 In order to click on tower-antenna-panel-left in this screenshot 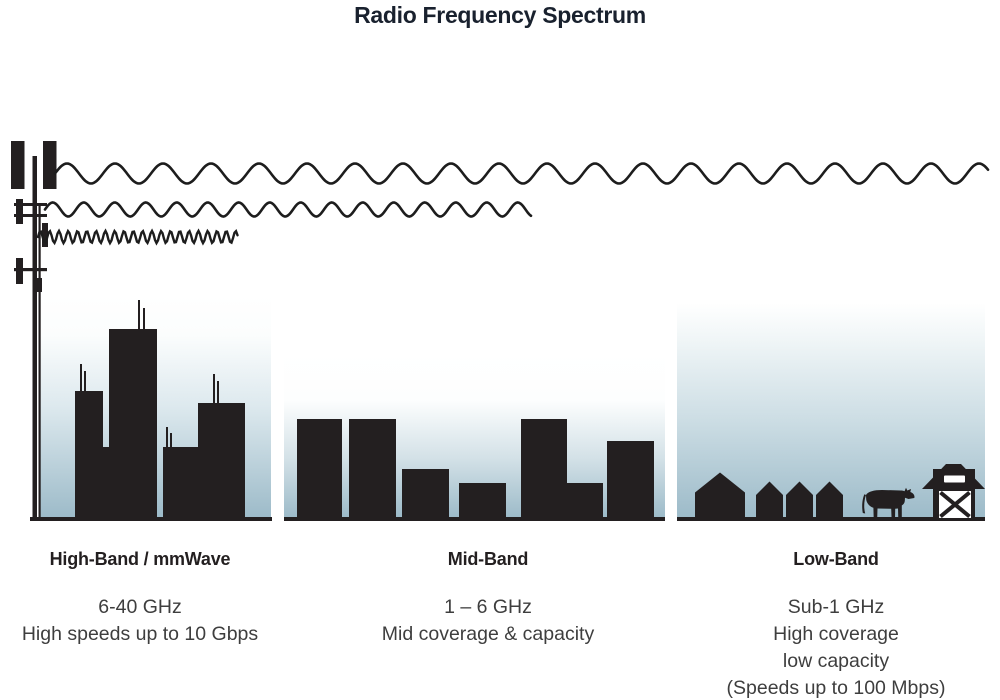, I will do `click(18, 165)`.